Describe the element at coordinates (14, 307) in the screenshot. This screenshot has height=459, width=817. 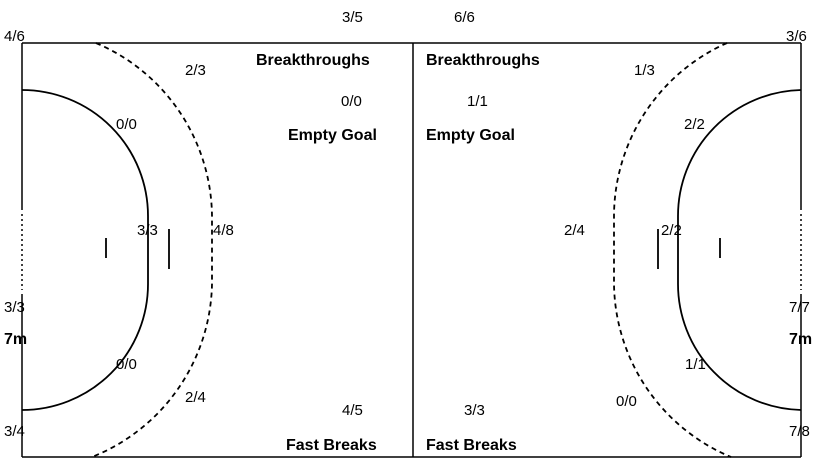
I see `left-seven-meter-stat: 3/3` at that location.